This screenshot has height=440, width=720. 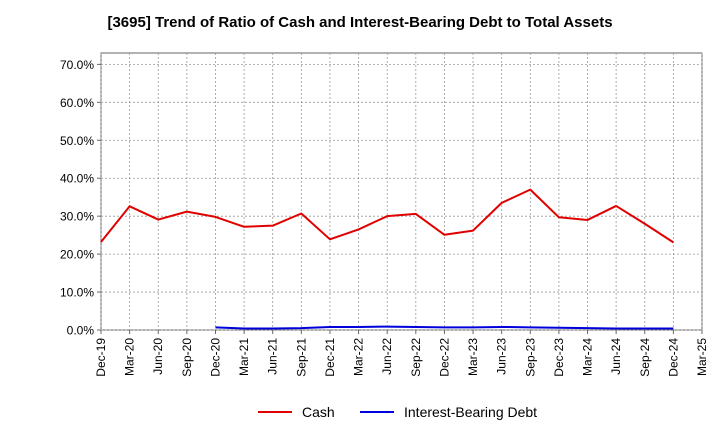 I want to click on series-line-cash, so click(x=387, y=216).